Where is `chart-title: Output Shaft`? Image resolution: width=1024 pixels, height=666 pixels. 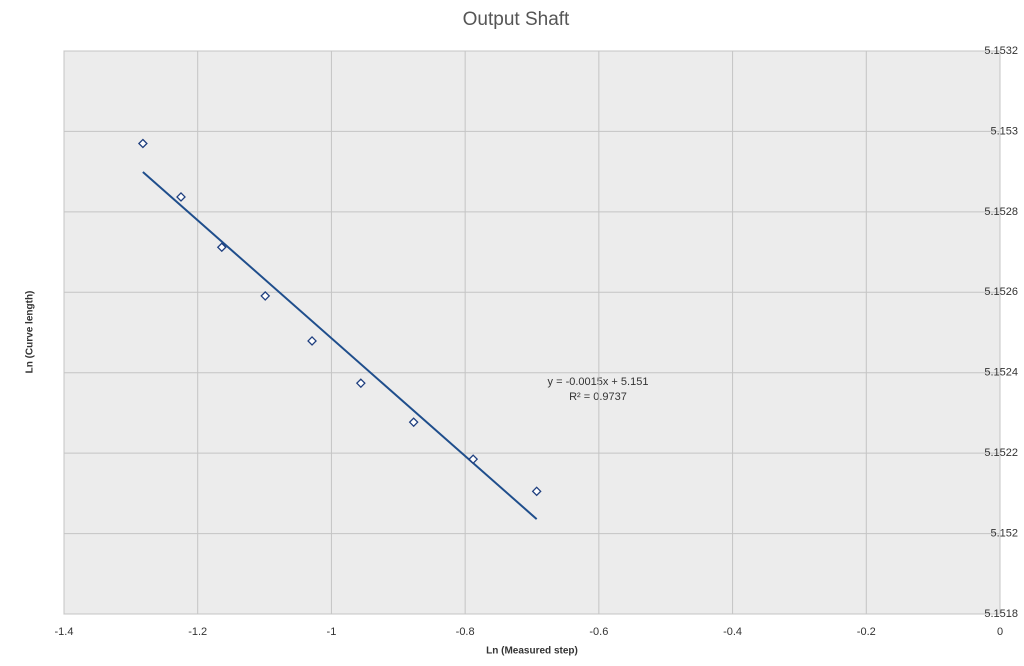 chart-title: Output Shaft is located at coordinates (516, 19).